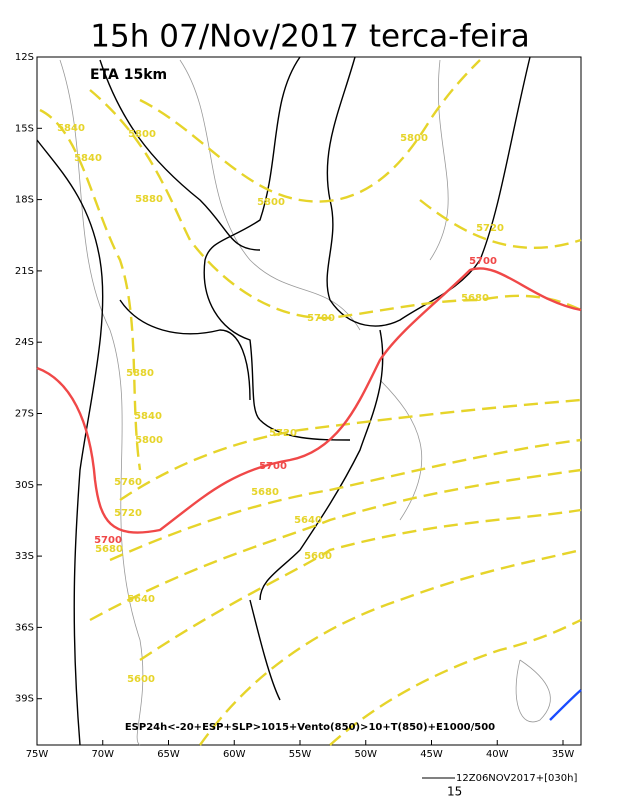 The image size is (618, 800). I want to click on contour-label: 5760, so click(128, 482).